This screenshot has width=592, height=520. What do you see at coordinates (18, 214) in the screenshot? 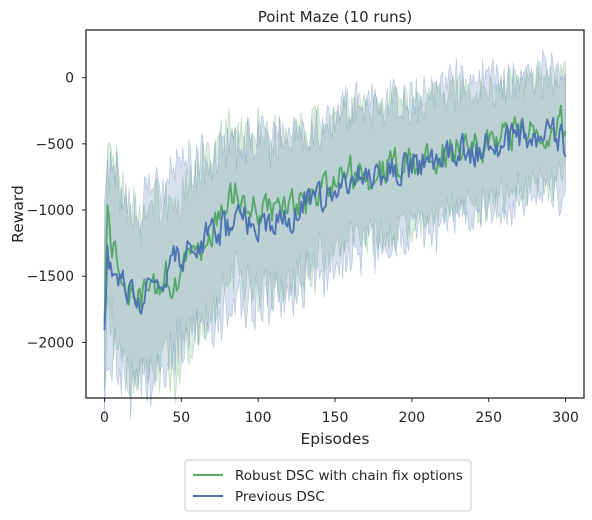
I see `y-axis-title: Reward` at bounding box center [18, 214].